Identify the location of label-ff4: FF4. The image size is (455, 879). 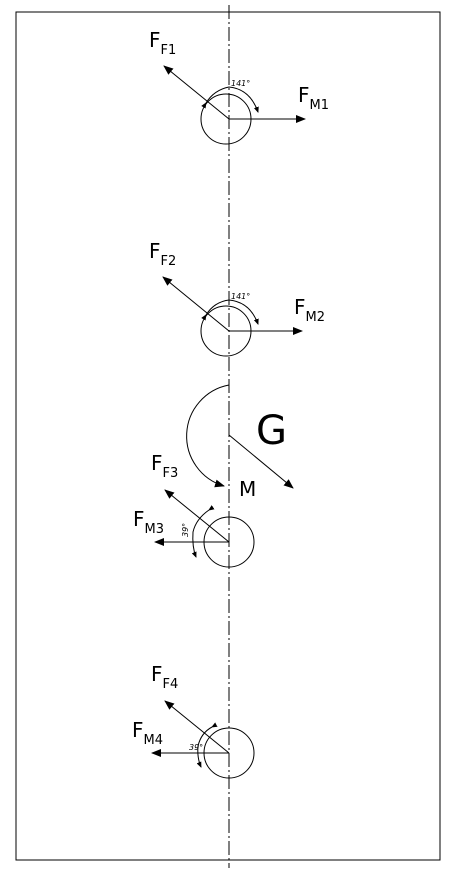
(164, 677).